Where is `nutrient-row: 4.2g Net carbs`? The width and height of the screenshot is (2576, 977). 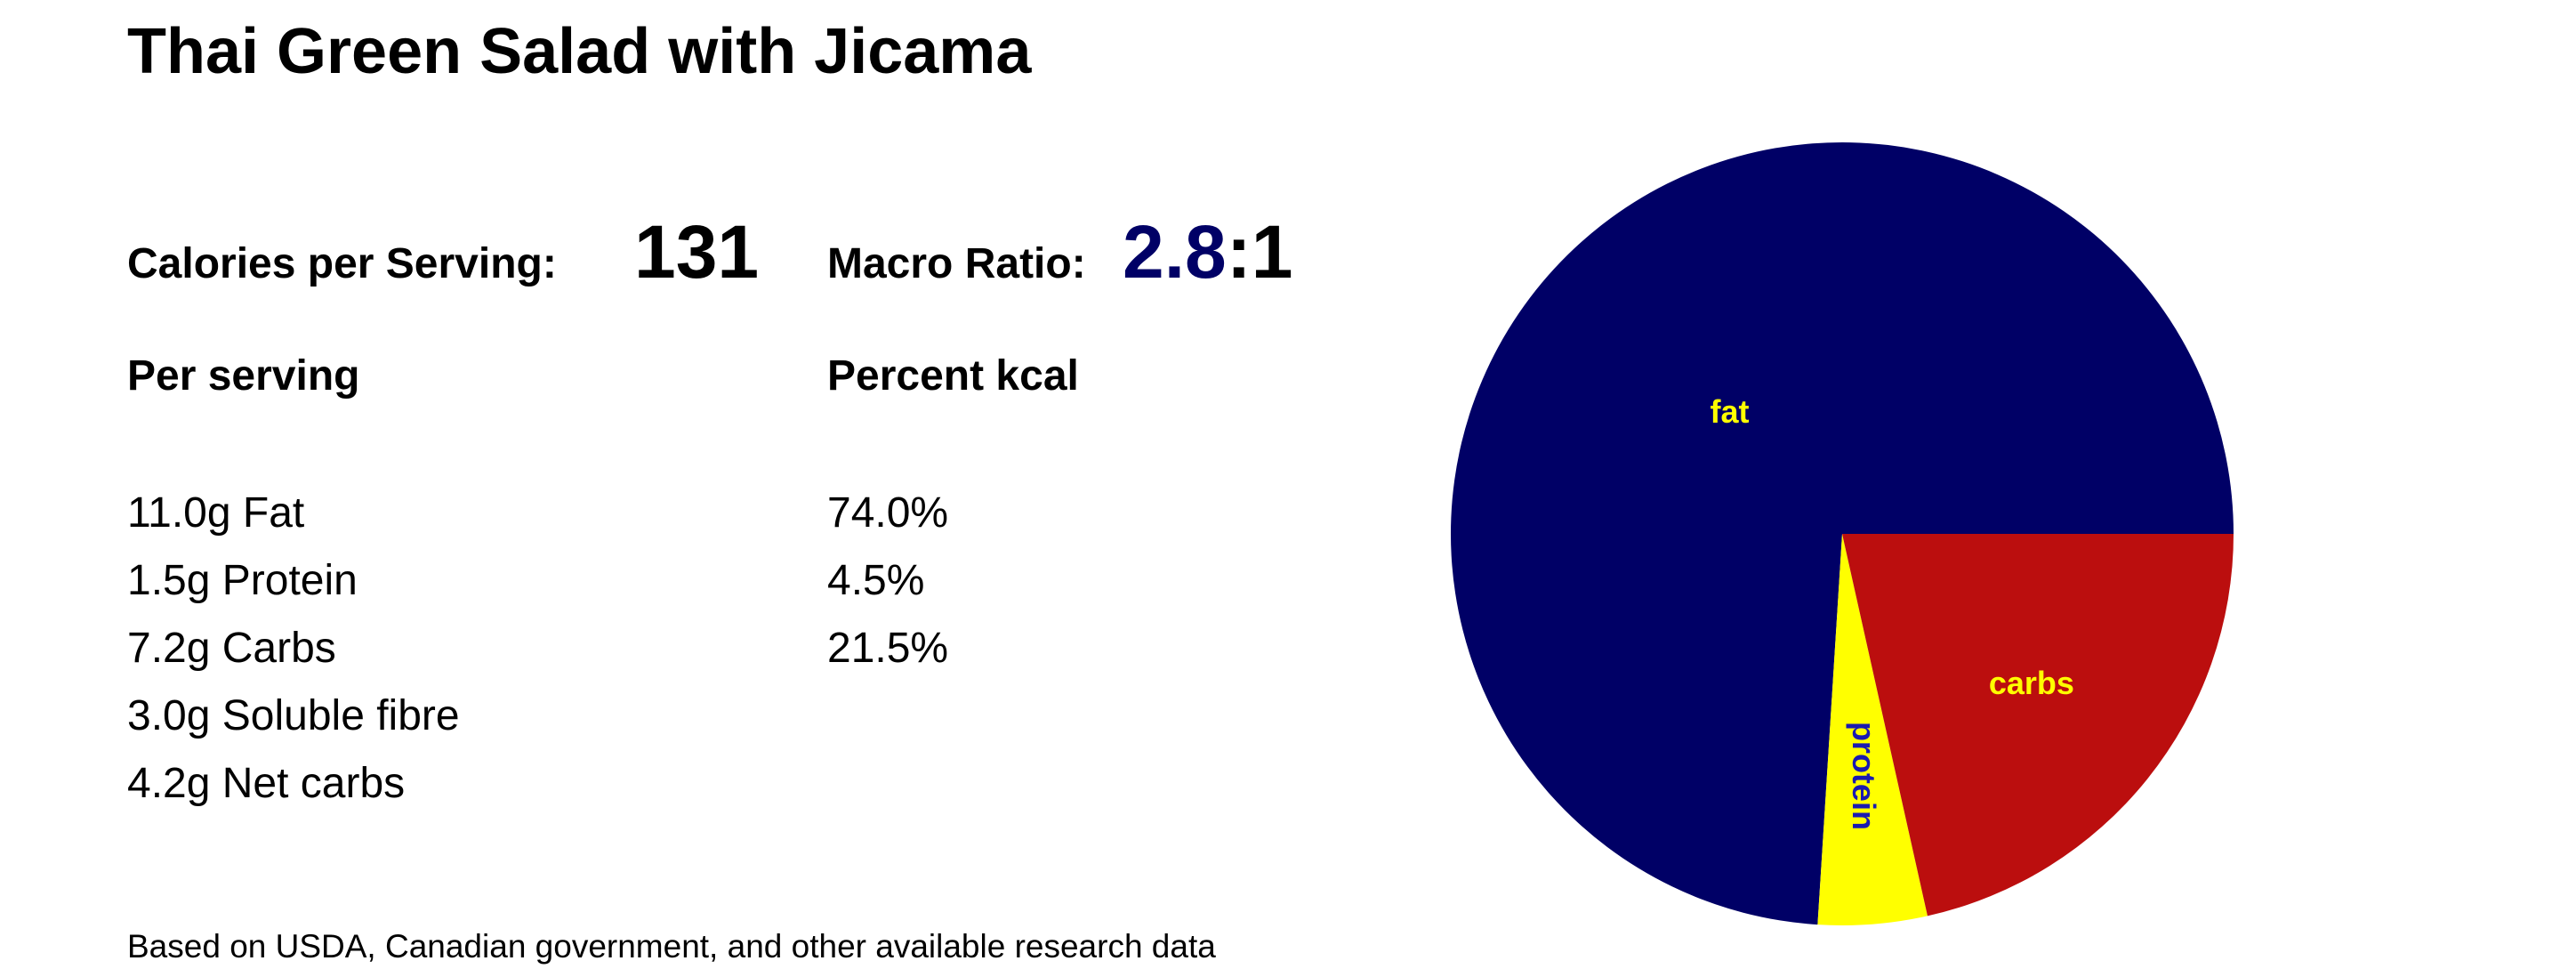
nutrient-row: 4.2g Net carbs is located at coordinates (266, 783).